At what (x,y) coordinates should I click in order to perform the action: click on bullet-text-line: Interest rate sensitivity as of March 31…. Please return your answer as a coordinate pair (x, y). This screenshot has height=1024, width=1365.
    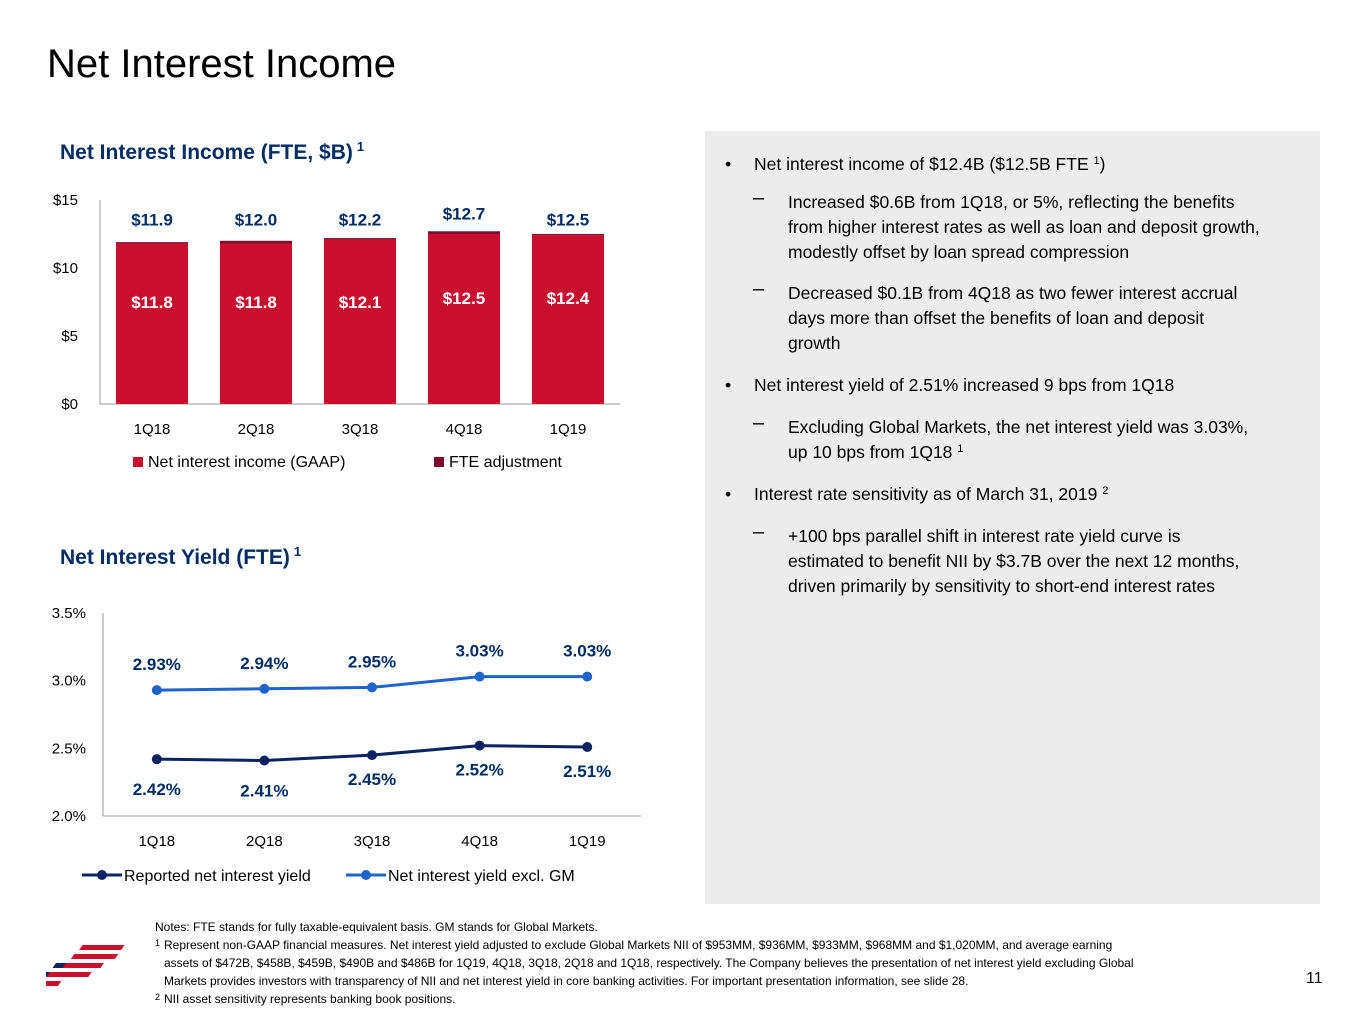
    Looking at the image, I should click on (931, 494).